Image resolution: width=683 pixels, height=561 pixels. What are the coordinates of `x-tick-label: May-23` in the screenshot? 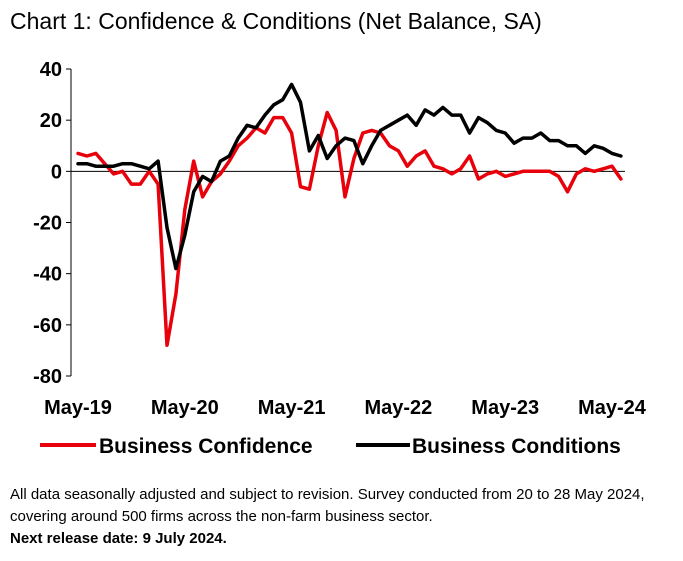 It's located at (505, 408).